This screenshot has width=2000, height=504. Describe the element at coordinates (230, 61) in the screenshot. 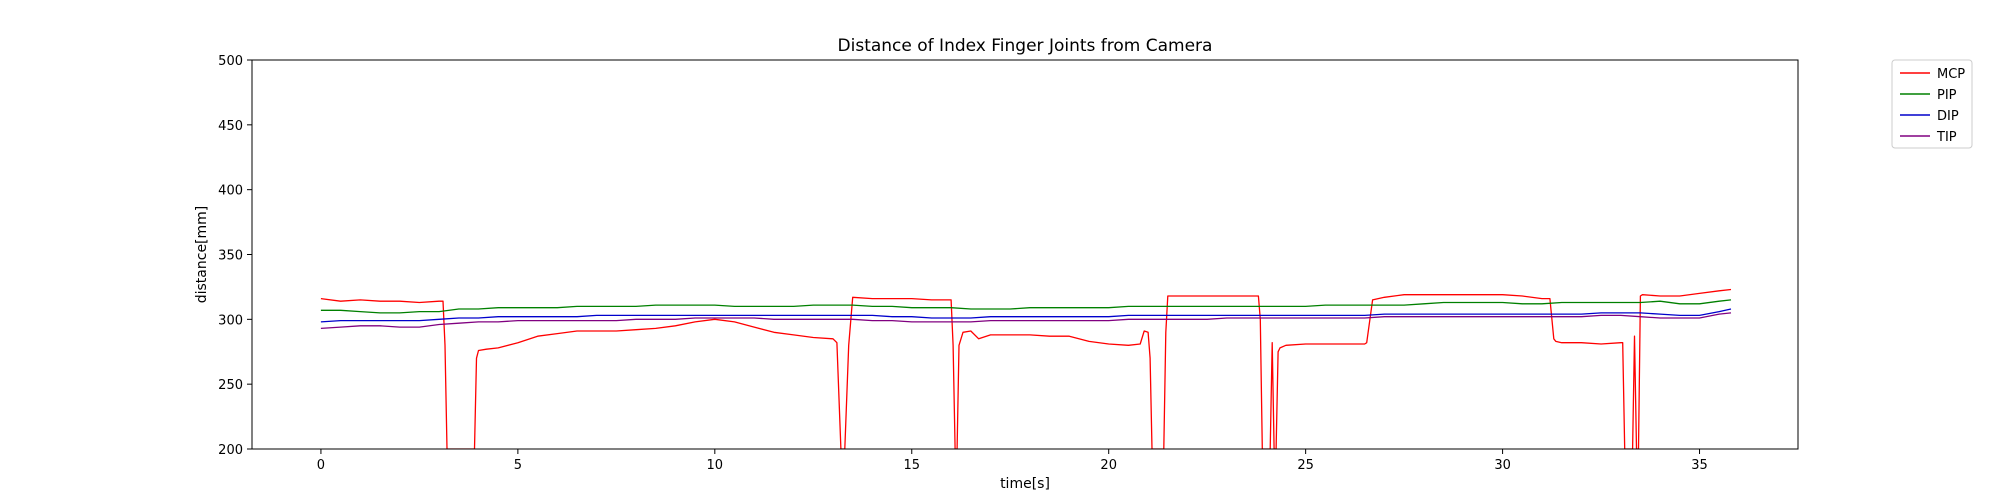

I see `y-tick-label: 500` at that location.